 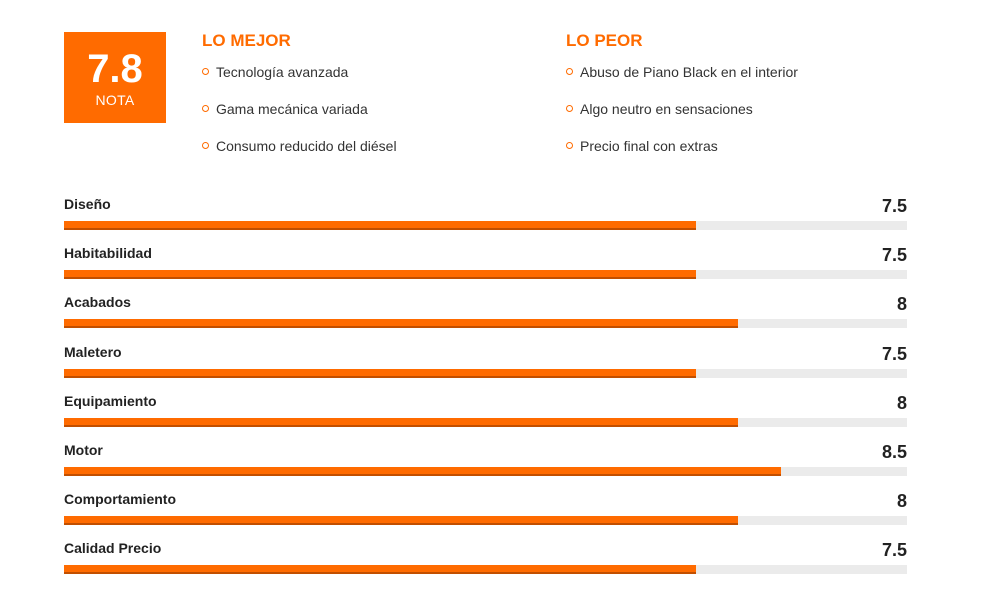 I want to click on score-value: 7.8, so click(x=115, y=68).